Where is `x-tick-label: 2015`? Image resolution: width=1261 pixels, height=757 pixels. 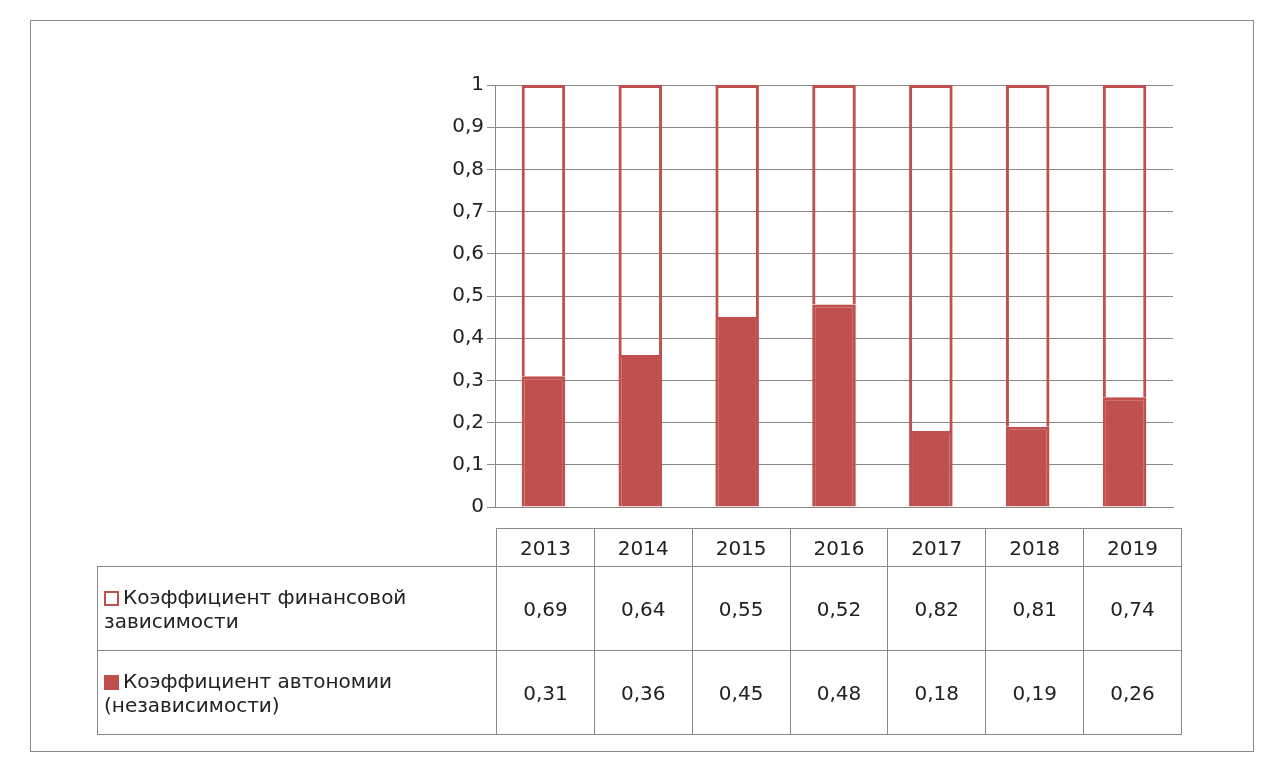 x-tick-label: 2015 is located at coordinates (741, 547).